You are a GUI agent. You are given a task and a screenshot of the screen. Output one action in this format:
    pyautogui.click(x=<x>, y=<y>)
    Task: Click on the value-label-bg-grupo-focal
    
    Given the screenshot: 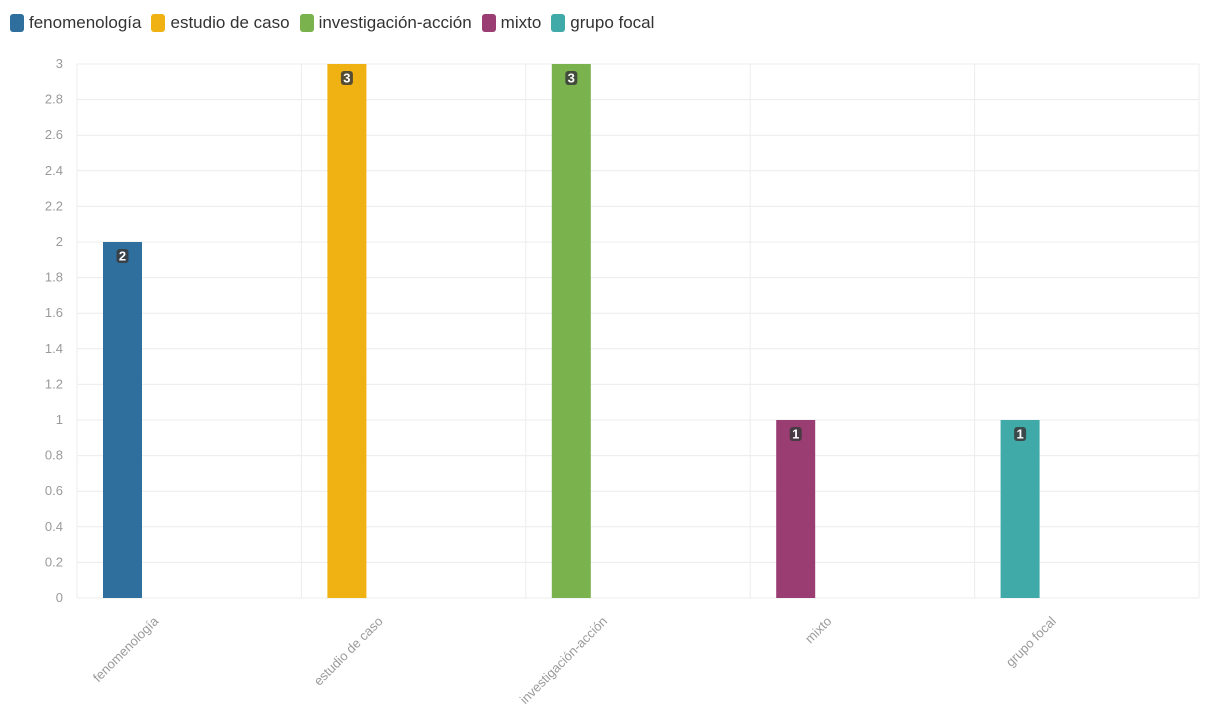 What is the action you would take?
    pyautogui.click(x=1020, y=434)
    